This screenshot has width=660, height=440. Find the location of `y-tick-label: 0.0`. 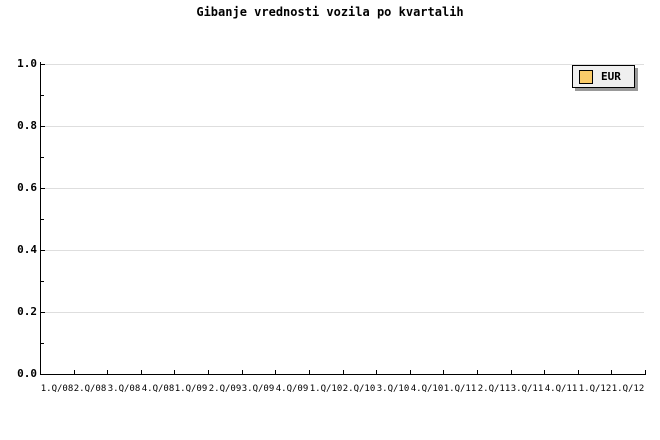

y-tick-label: 0.0 is located at coordinates (27, 373).